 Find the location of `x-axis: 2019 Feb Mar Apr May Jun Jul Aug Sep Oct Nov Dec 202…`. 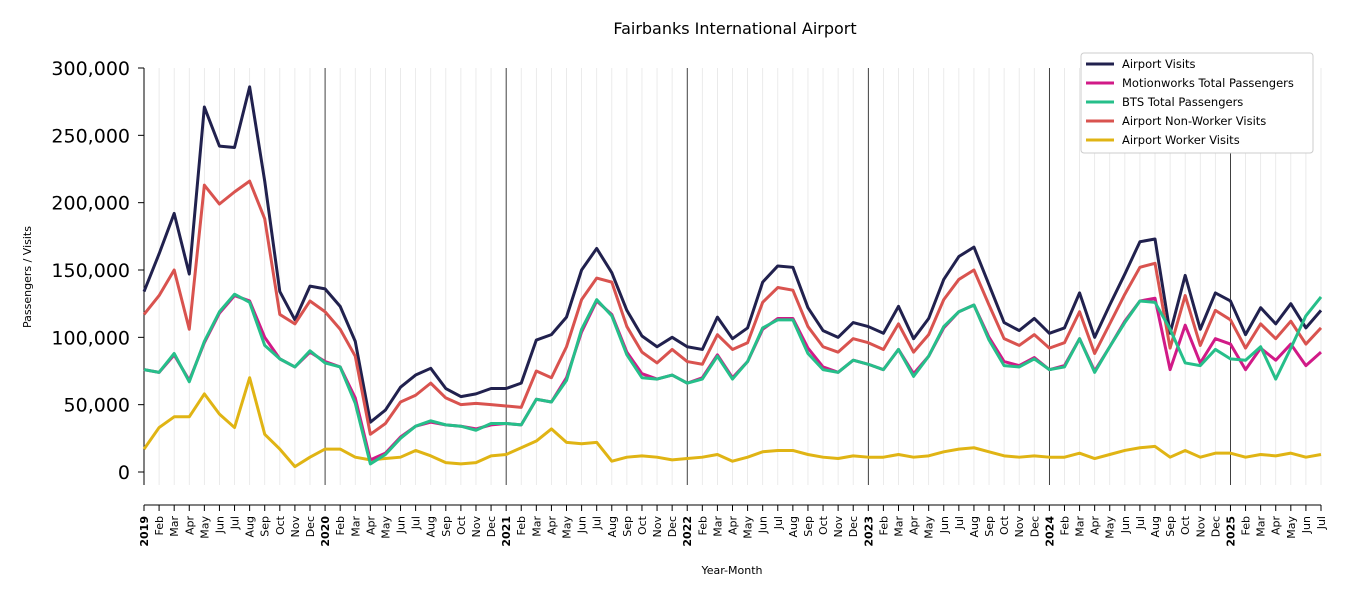

x-axis: 2019 Feb Mar Apr May Jun Jul Aug Sep Oct Nov Dec 202… is located at coordinates (733, 525).